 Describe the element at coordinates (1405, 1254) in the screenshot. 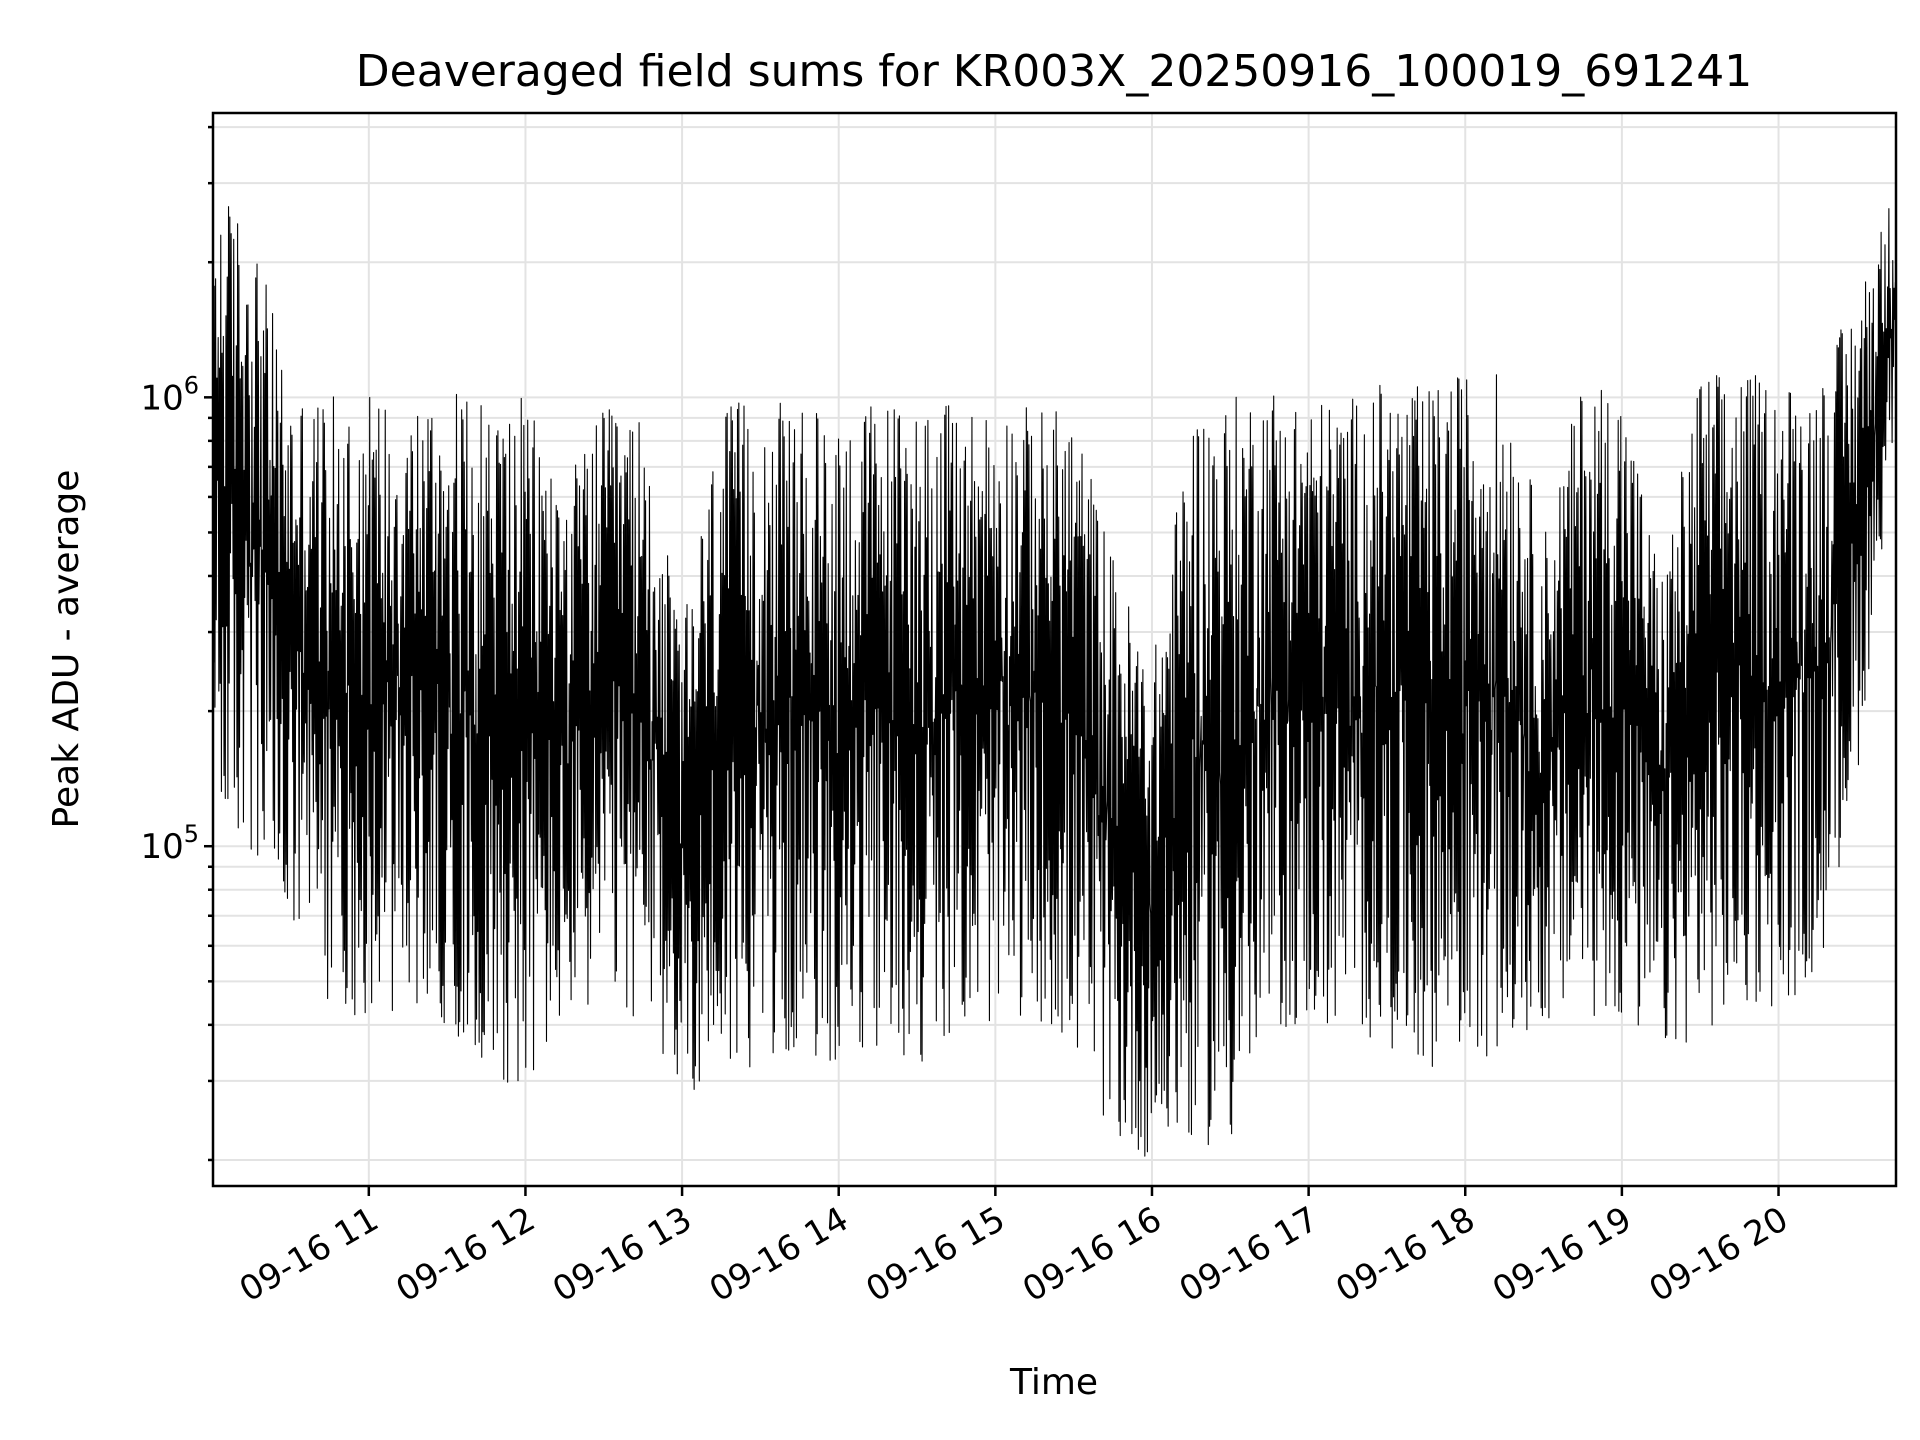

I see `x-tick-label: 09-16 18` at that location.